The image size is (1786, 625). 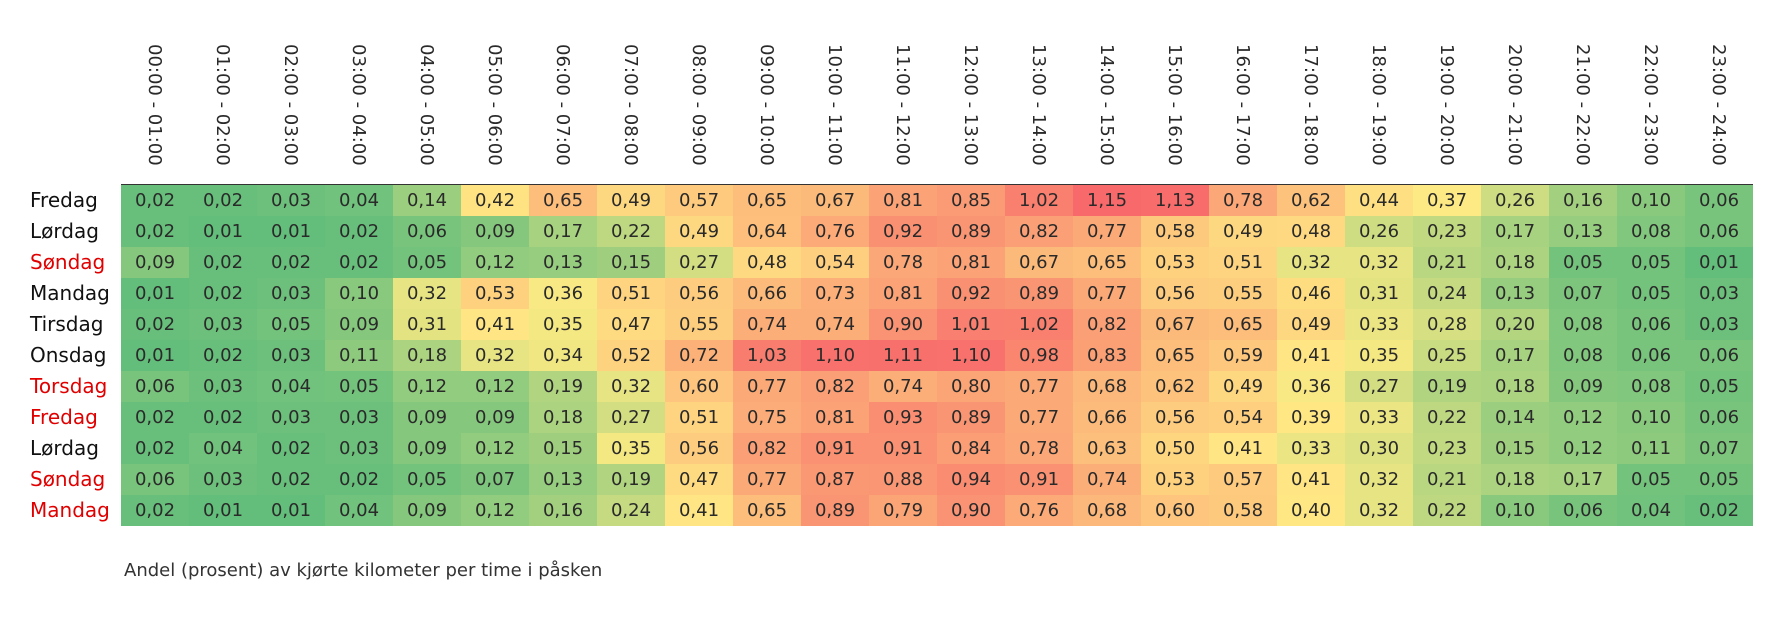 What do you see at coordinates (68, 355) in the screenshot?
I see `row-label: Onsdag` at bounding box center [68, 355].